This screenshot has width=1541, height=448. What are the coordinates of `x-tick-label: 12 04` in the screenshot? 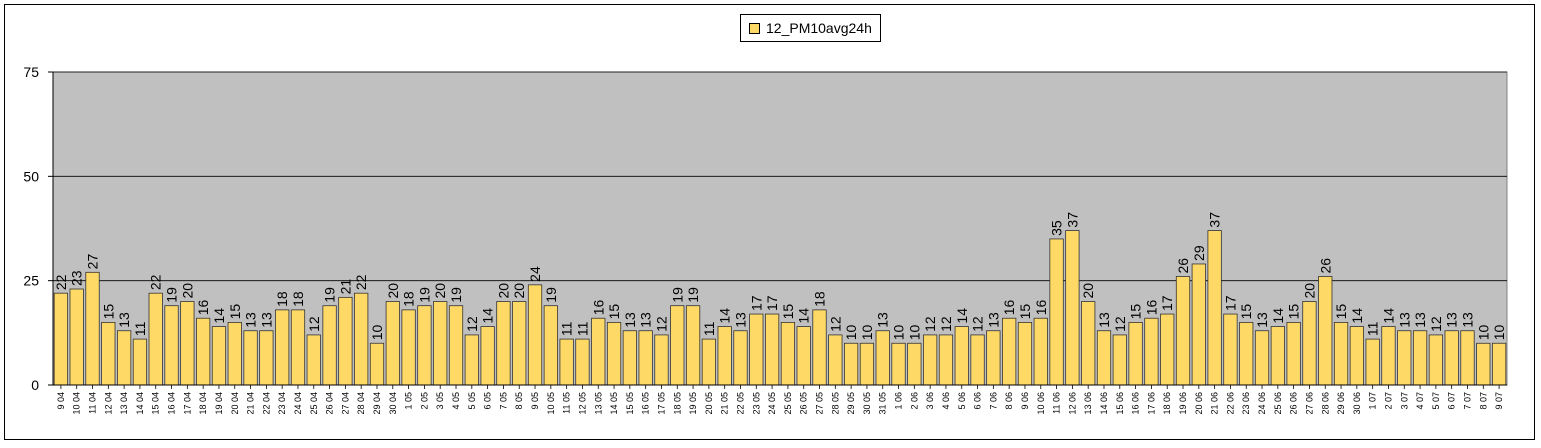 It's located at (108, 403).